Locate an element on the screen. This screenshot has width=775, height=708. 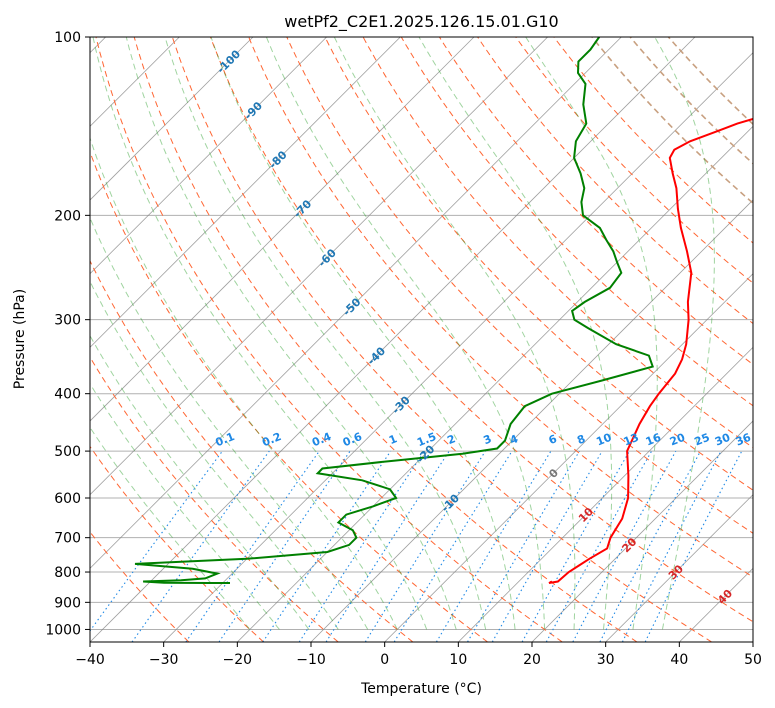
y-tick-label: 300 is located at coordinates (67, 321).